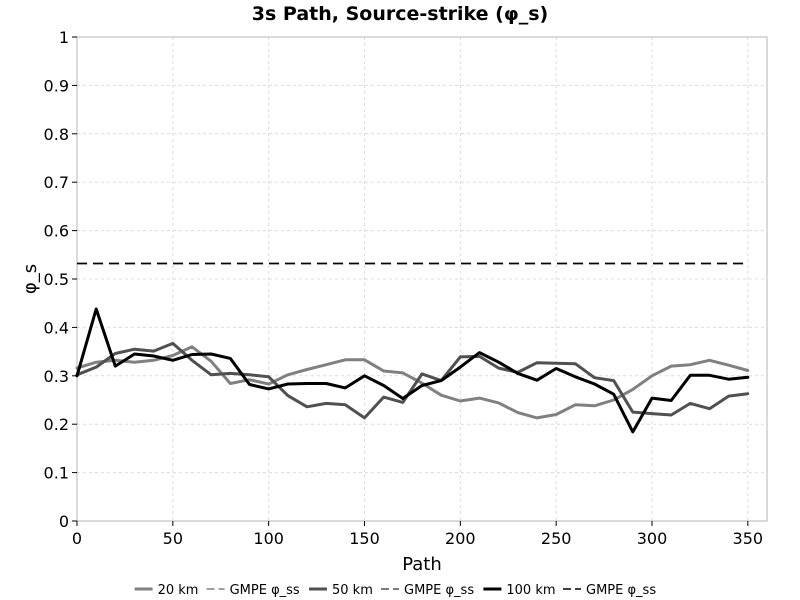 Image resolution: width=800 pixels, height=600 pixels. What do you see at coordinates (417, 534) in the screenshot?
I see `x-axis-ticks: 0 50 100 150 200 250 300 350` at bounding box center [417, 534].